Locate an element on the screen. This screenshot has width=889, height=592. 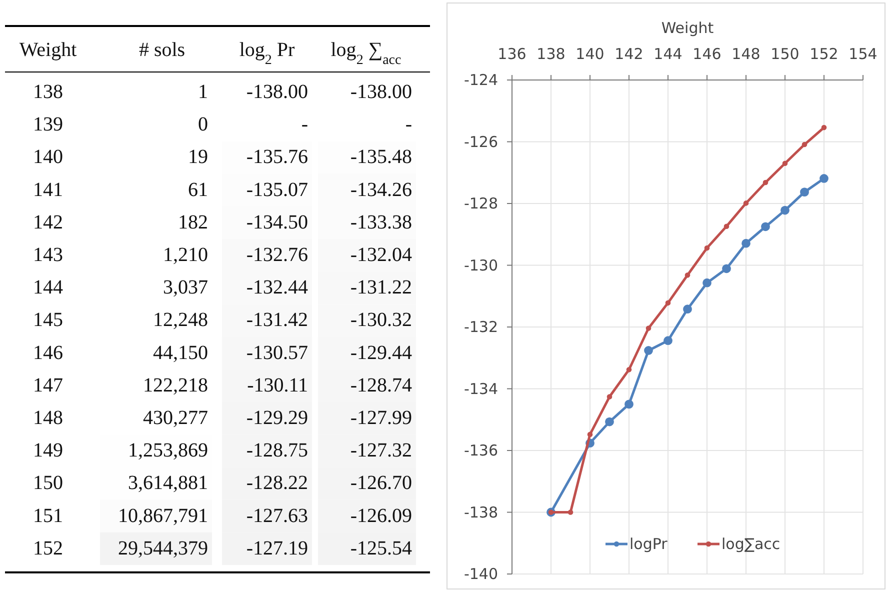
data-label: 430,277 is located at coordinates (175, 418).